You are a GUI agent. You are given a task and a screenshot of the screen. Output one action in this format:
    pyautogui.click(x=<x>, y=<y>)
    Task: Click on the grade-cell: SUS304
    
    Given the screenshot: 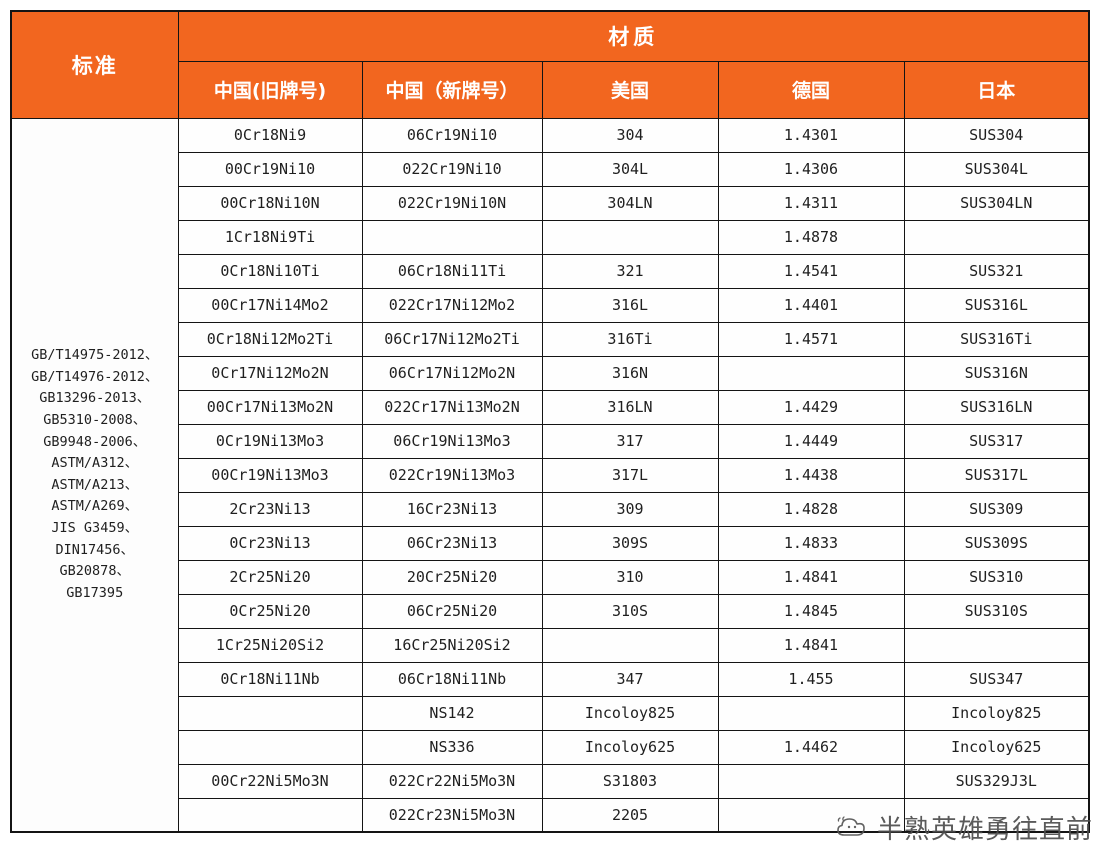 What is the action you would take?
    pyautogui.click(x=996, y=135)
    